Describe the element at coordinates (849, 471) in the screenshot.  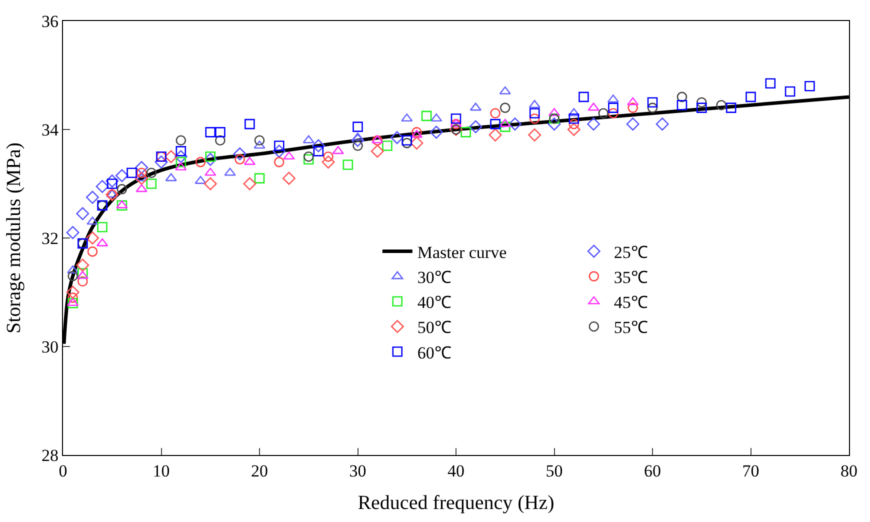
I see `x-tick-label: 80` at that location.